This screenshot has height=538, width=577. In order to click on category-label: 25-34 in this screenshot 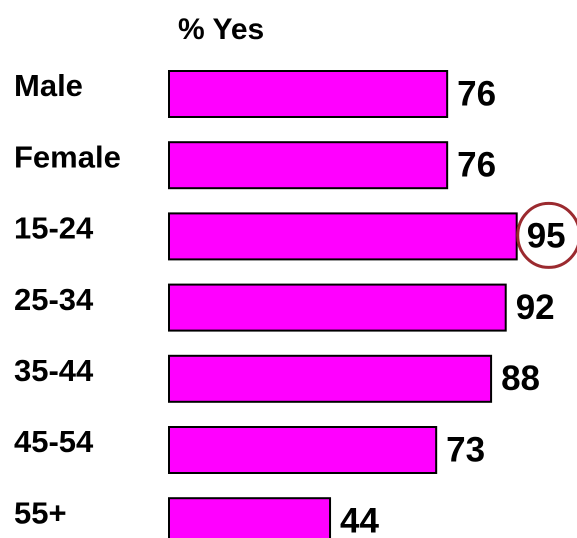, I will do `click(54, 299)`.